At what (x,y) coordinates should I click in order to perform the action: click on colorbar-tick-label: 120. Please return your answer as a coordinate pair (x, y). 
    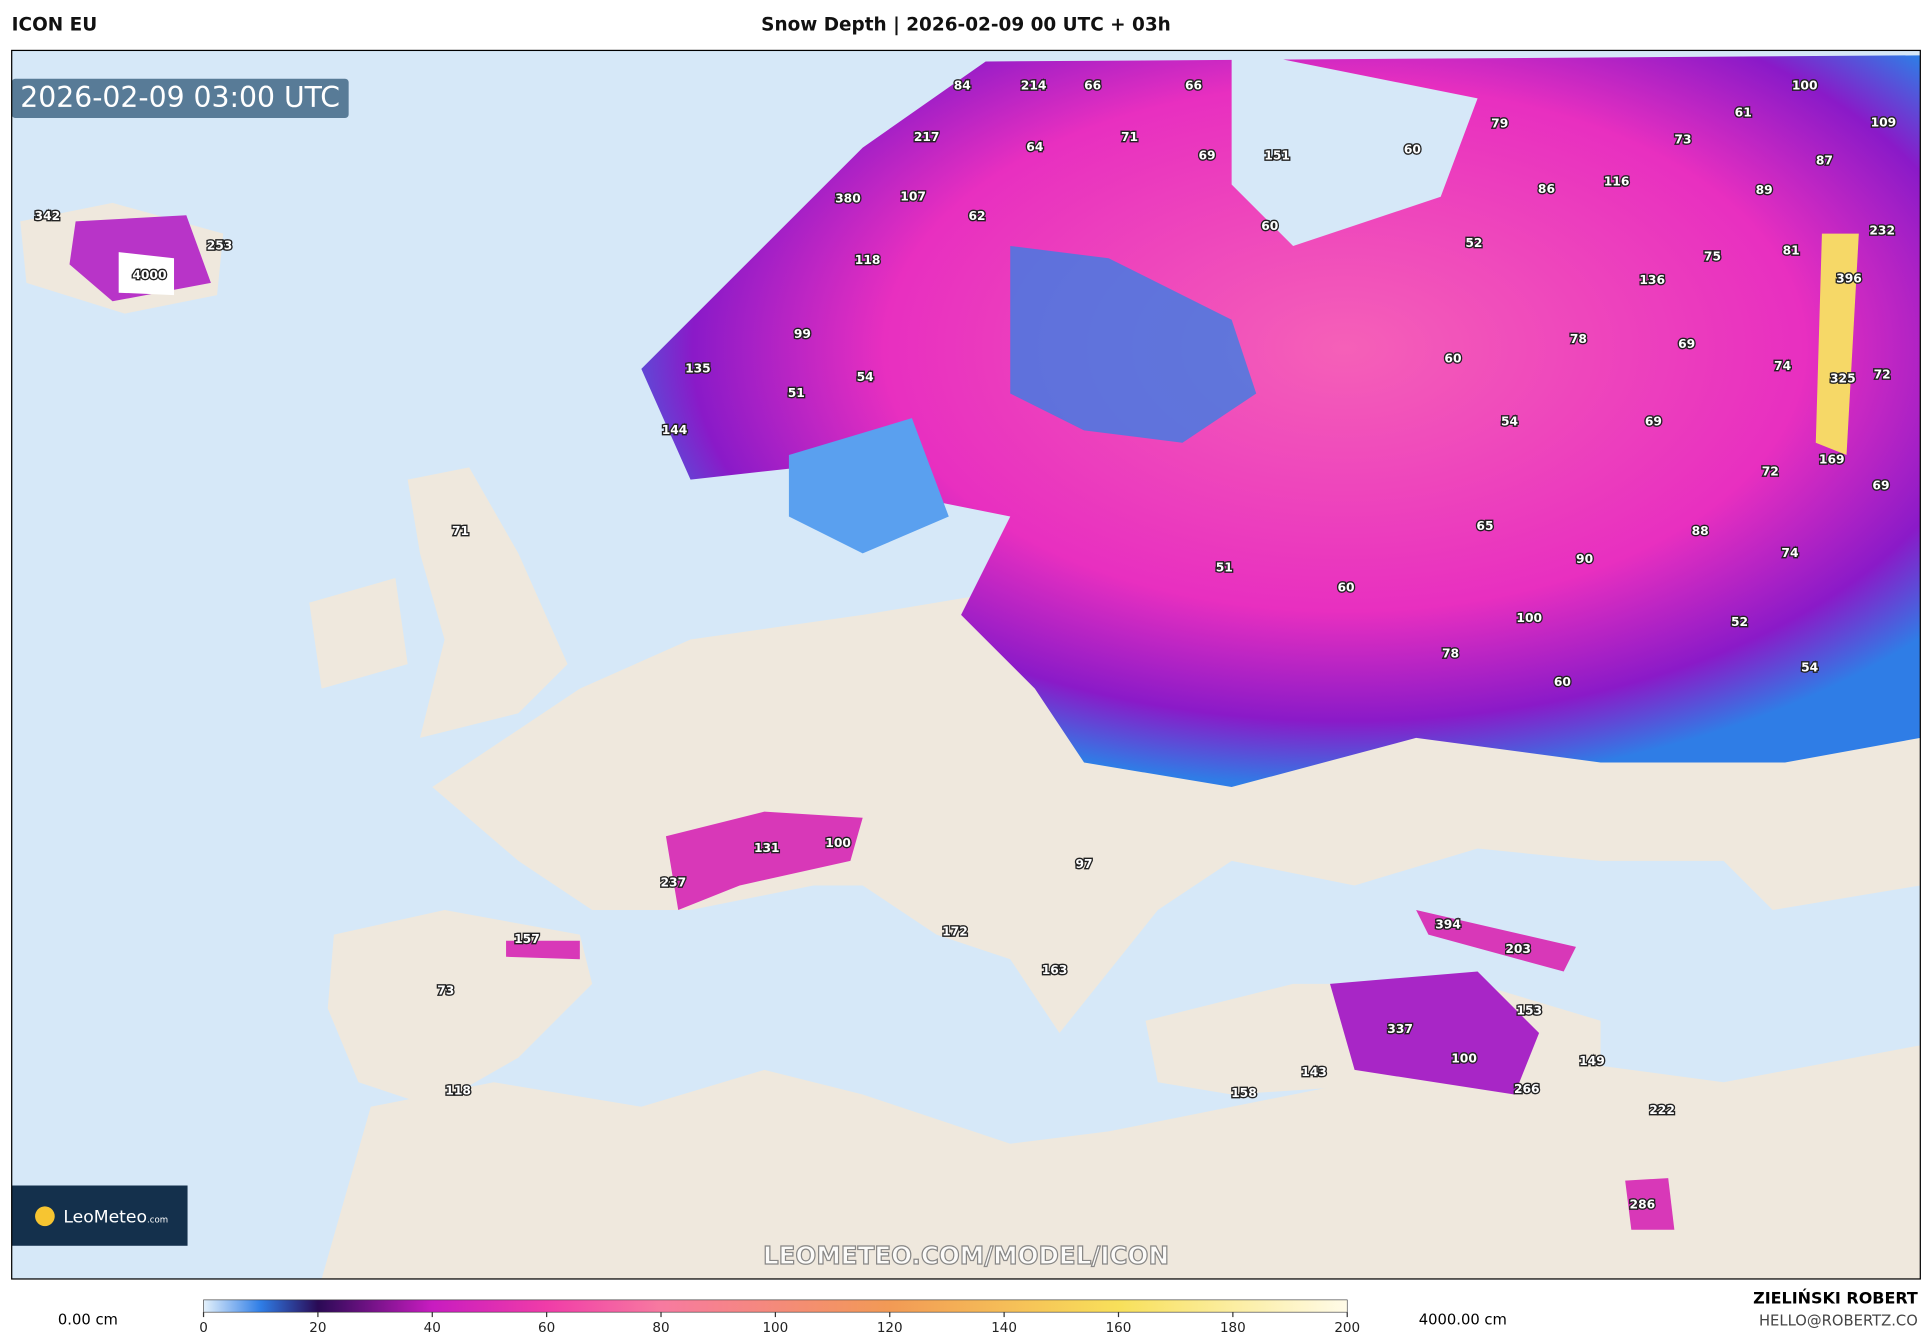
    Looking at the image, I should click on (890, 1328).